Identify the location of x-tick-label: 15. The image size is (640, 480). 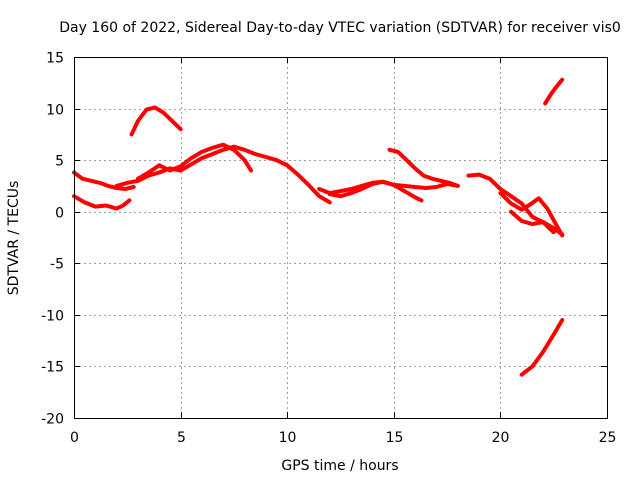
(395, 438).